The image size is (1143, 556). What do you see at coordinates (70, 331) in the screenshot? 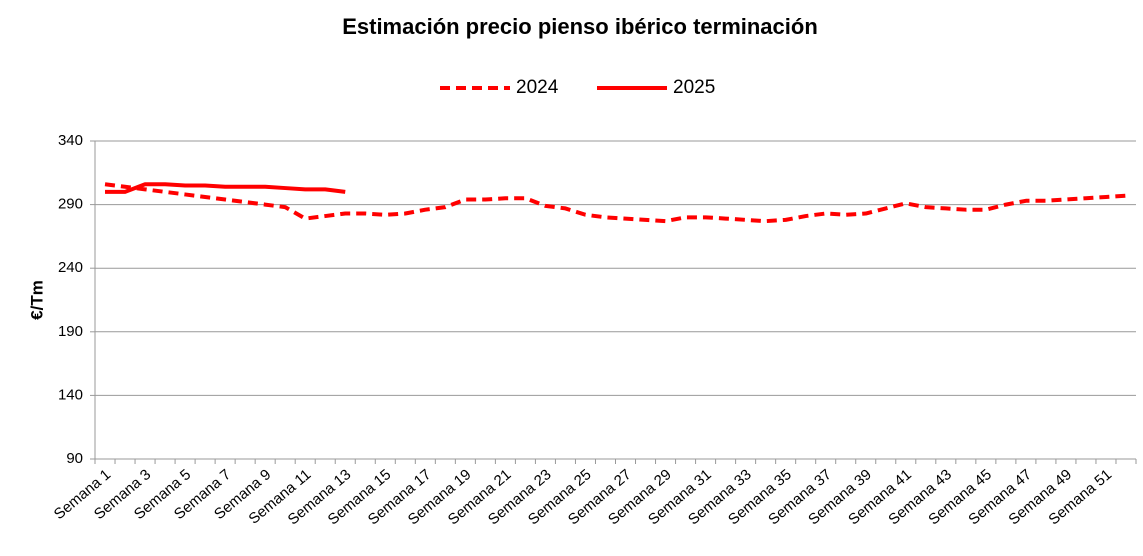
I see `y-tick-label: 190` at bounding box center [70, 331].